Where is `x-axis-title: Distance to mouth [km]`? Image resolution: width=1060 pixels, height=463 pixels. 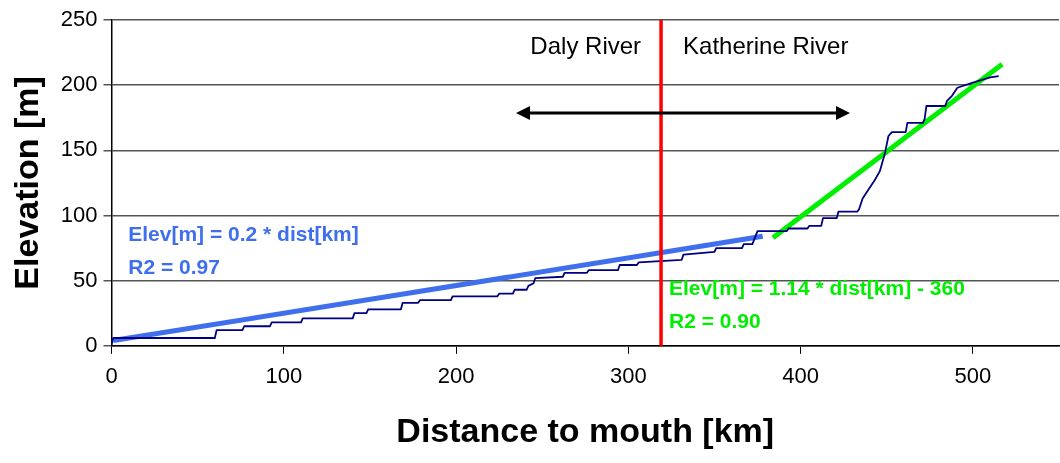
x-axis-title: Distance to mouth [km] is located at coordinates (585, 429).